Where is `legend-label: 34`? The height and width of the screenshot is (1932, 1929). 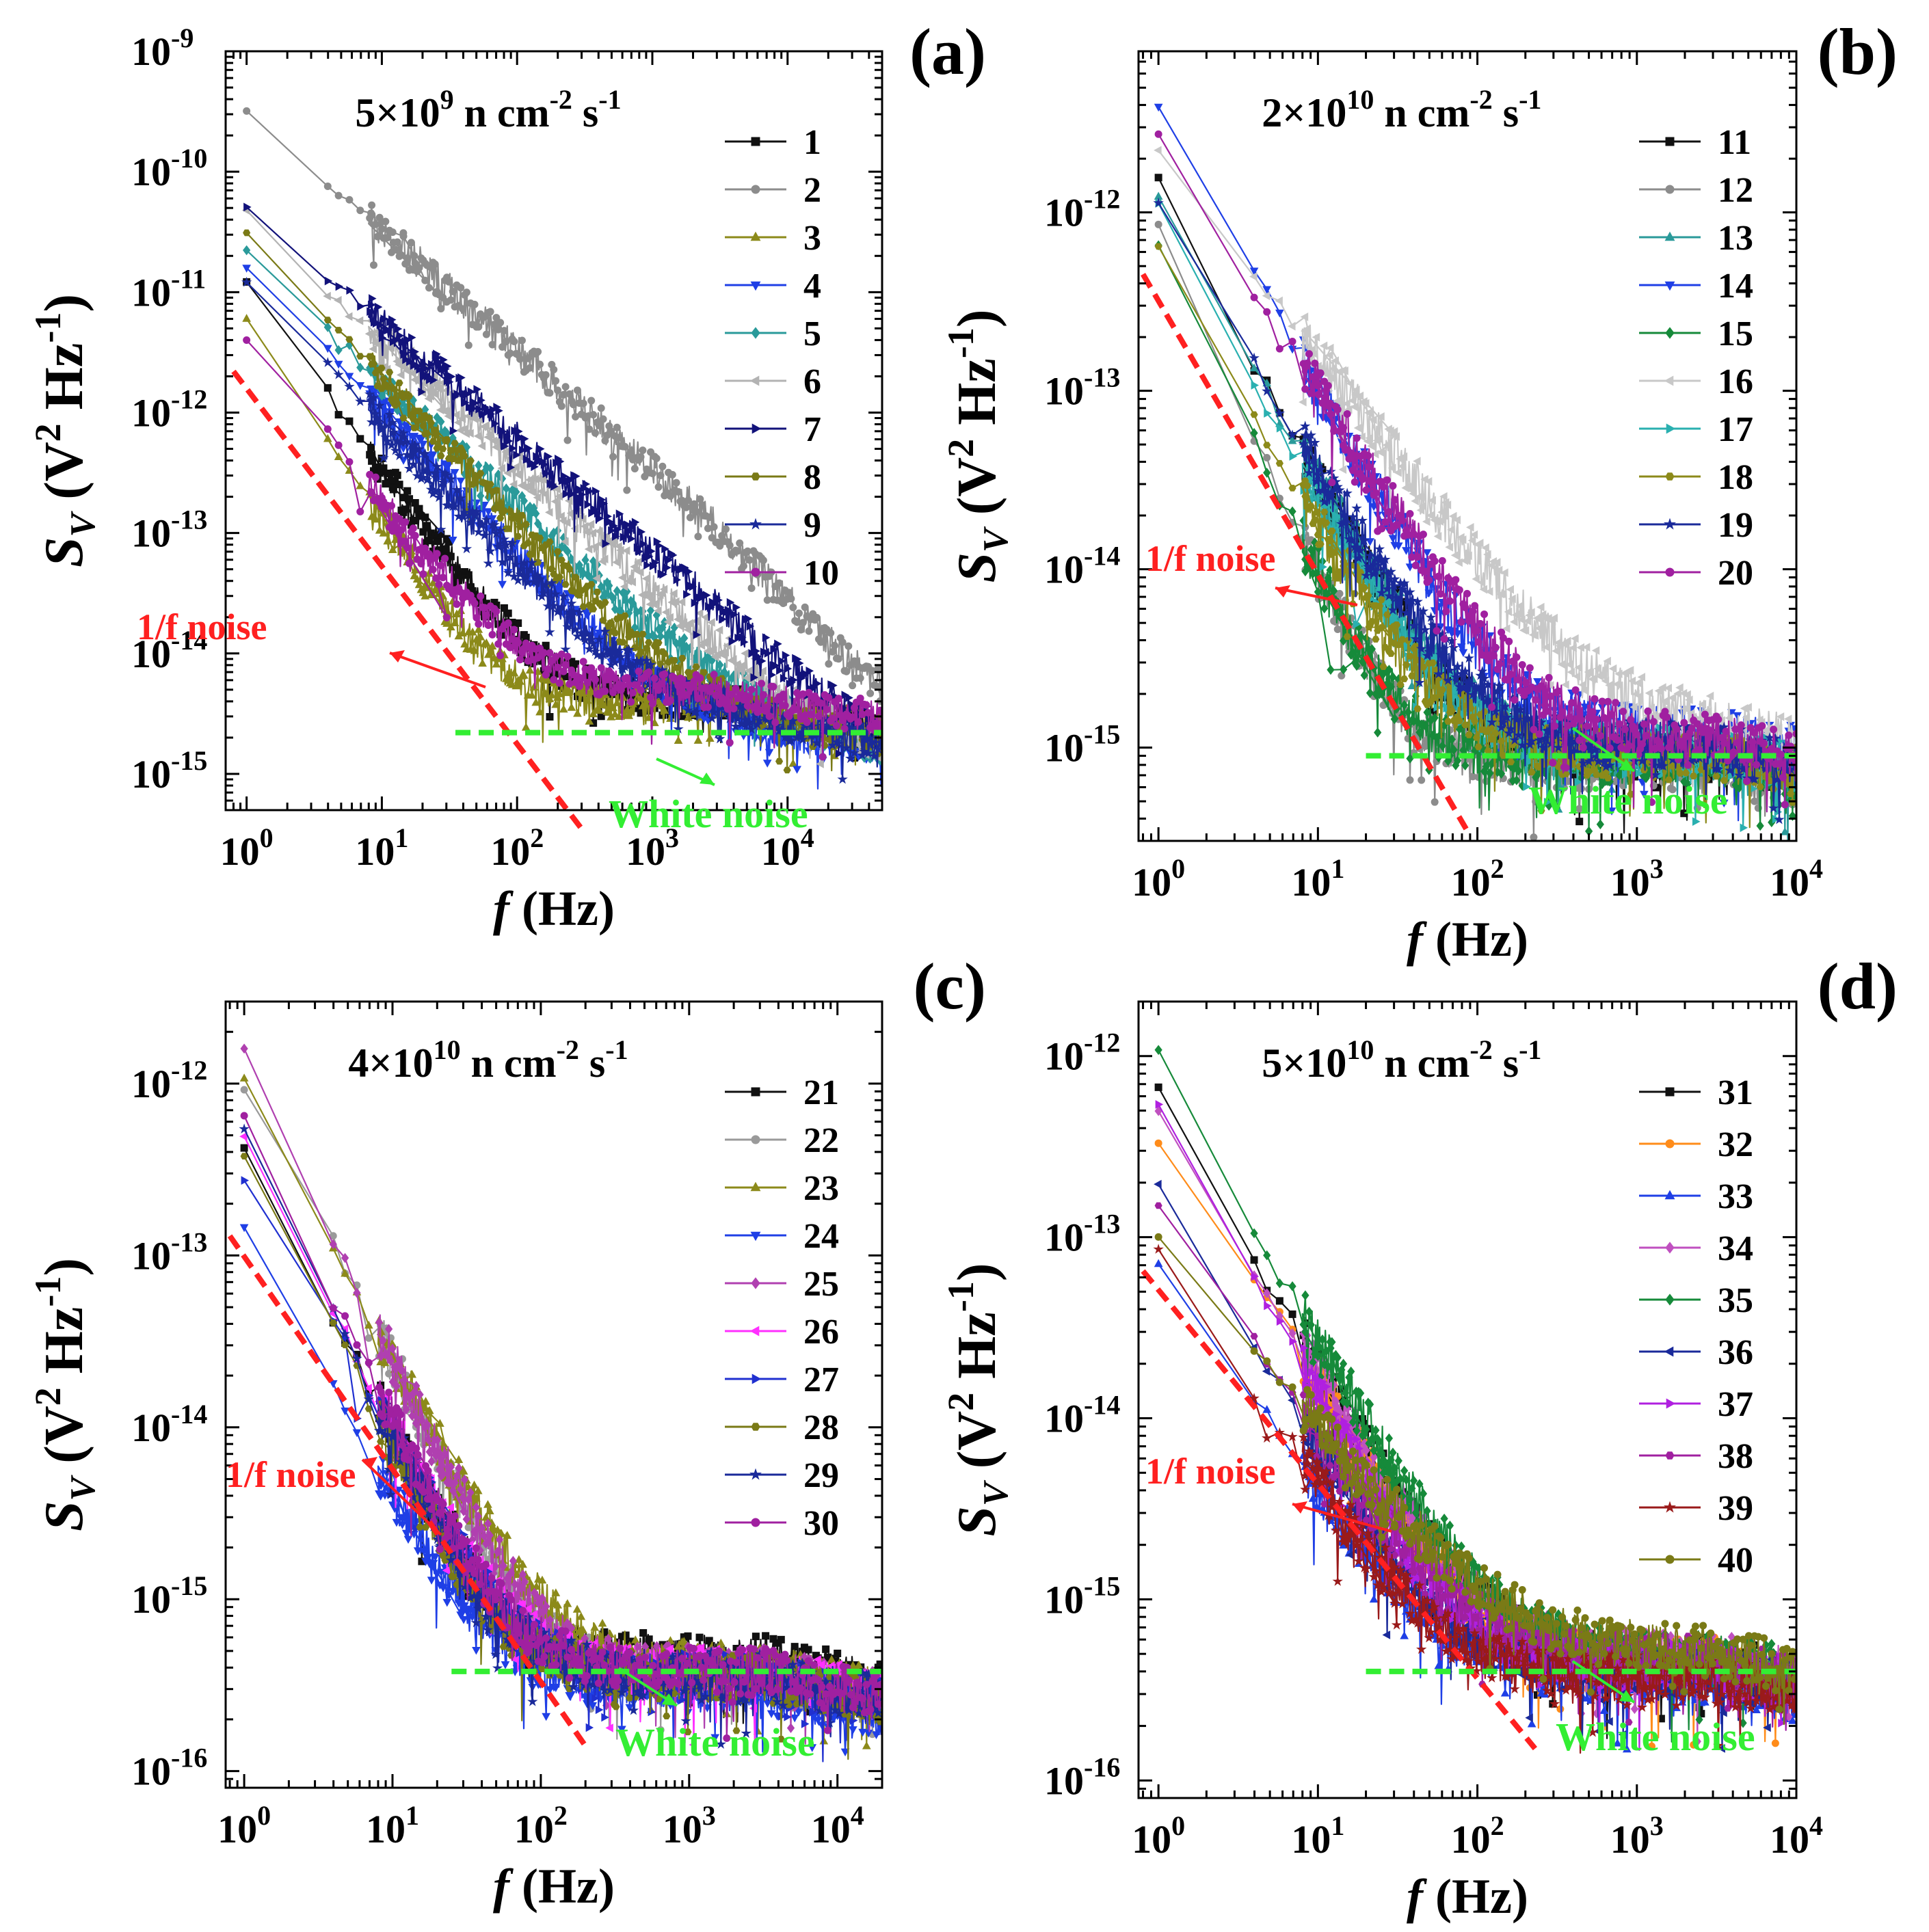 legend-label: 34 is located at coordinates (1735, 1248).